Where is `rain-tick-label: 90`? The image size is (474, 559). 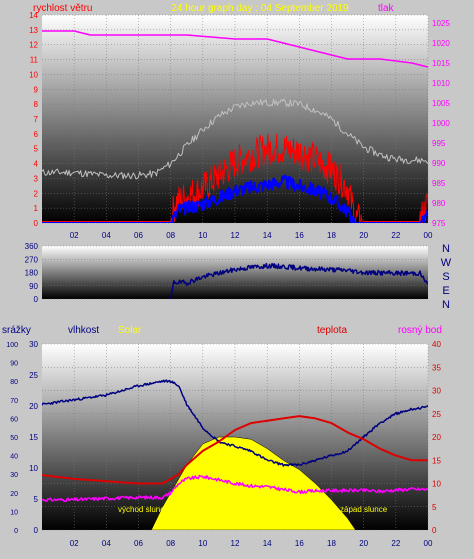 rain-tick-label: 90 is located at coordinates (14, 364).